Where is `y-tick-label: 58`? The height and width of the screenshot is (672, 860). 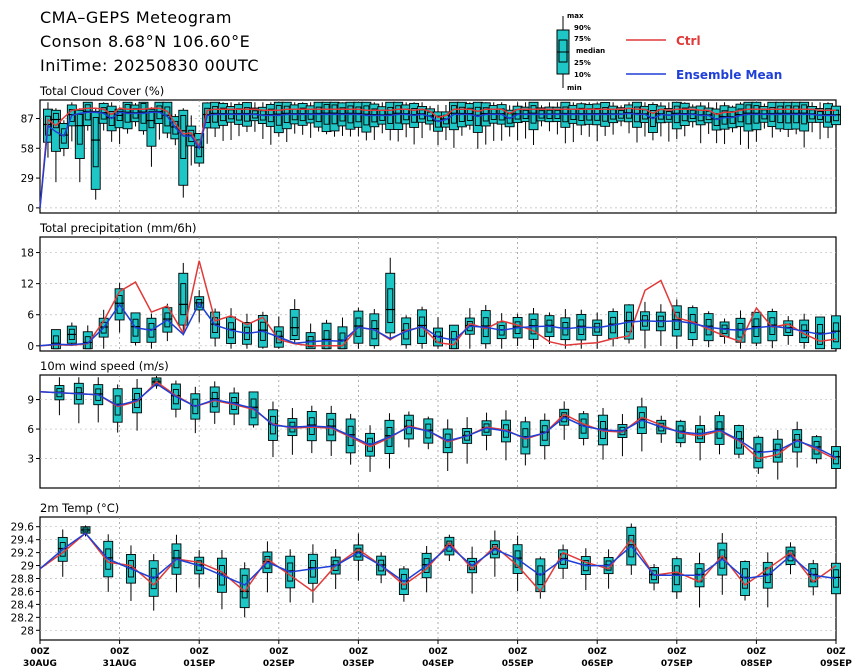 y-tick-label: 58 is located at coordinates (27, 149).